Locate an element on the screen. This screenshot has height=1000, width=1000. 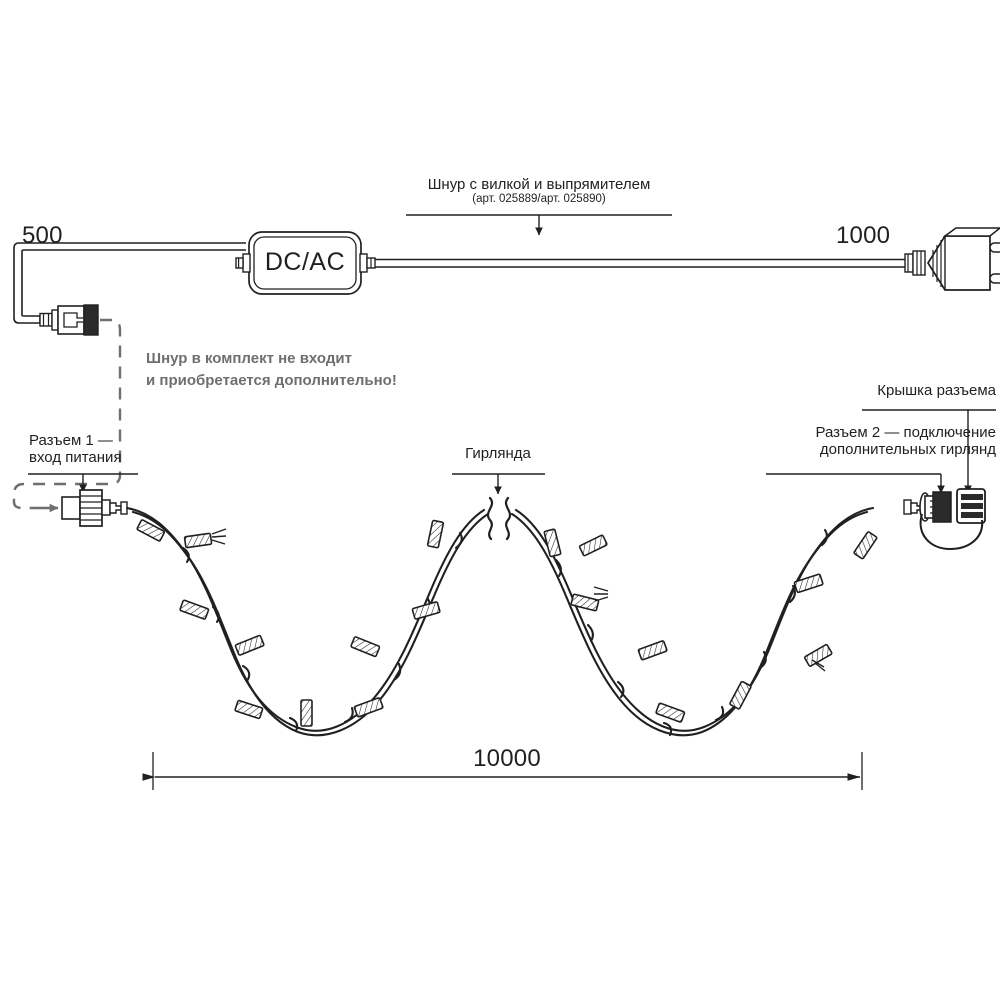
cord-right-segment is located at coordinates (640, 263).